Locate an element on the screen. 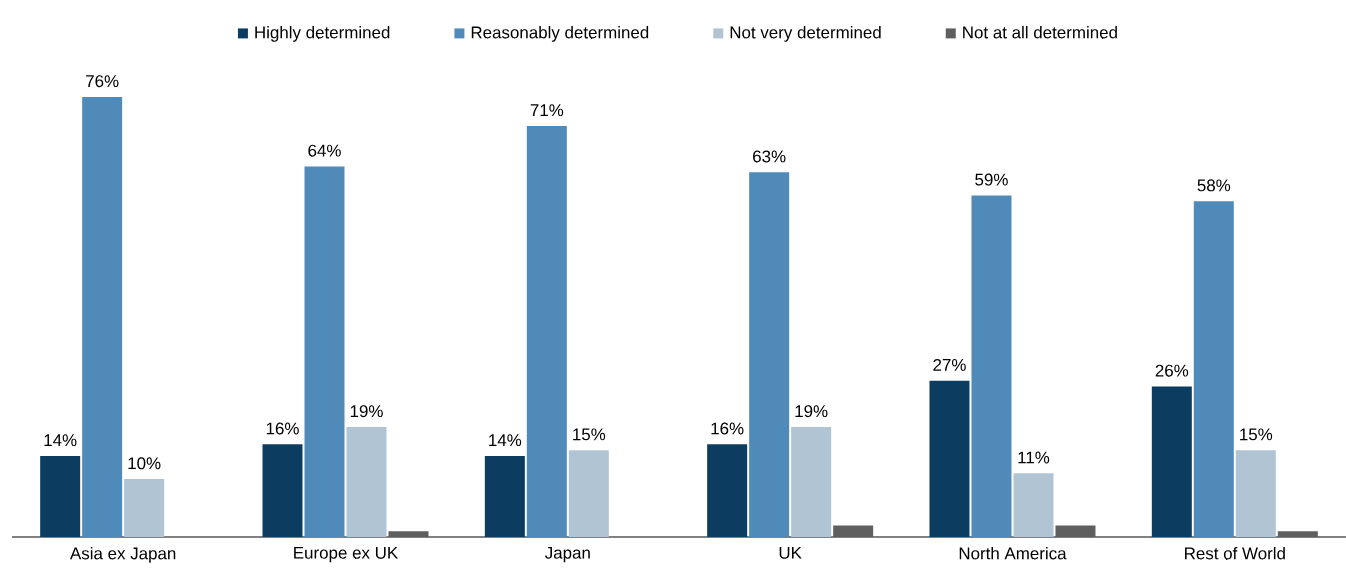  x-tick-label: North America is located at coordinates (1013, 553).